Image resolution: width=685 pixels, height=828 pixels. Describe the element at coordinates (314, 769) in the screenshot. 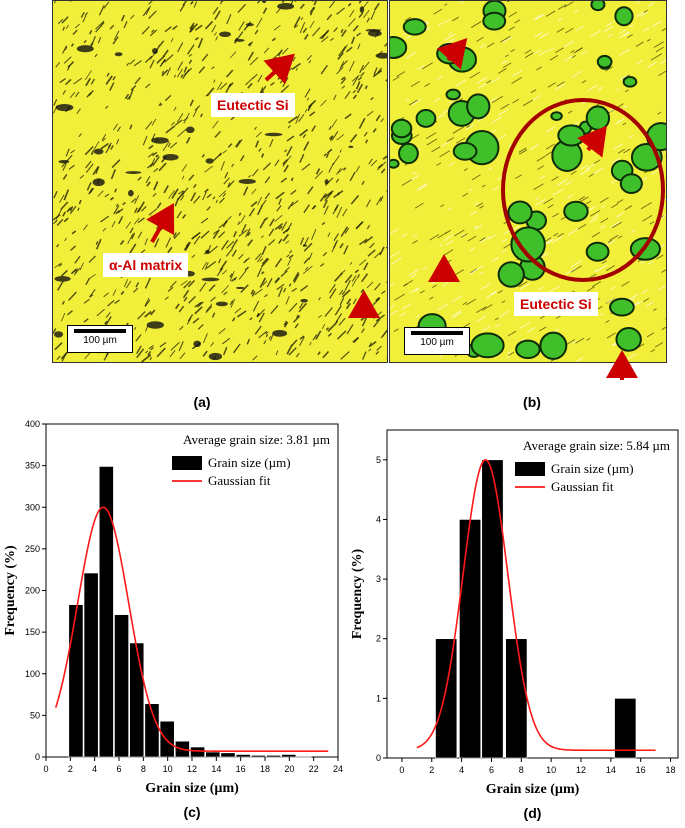

I see `x-tick-label: 22` at that location.